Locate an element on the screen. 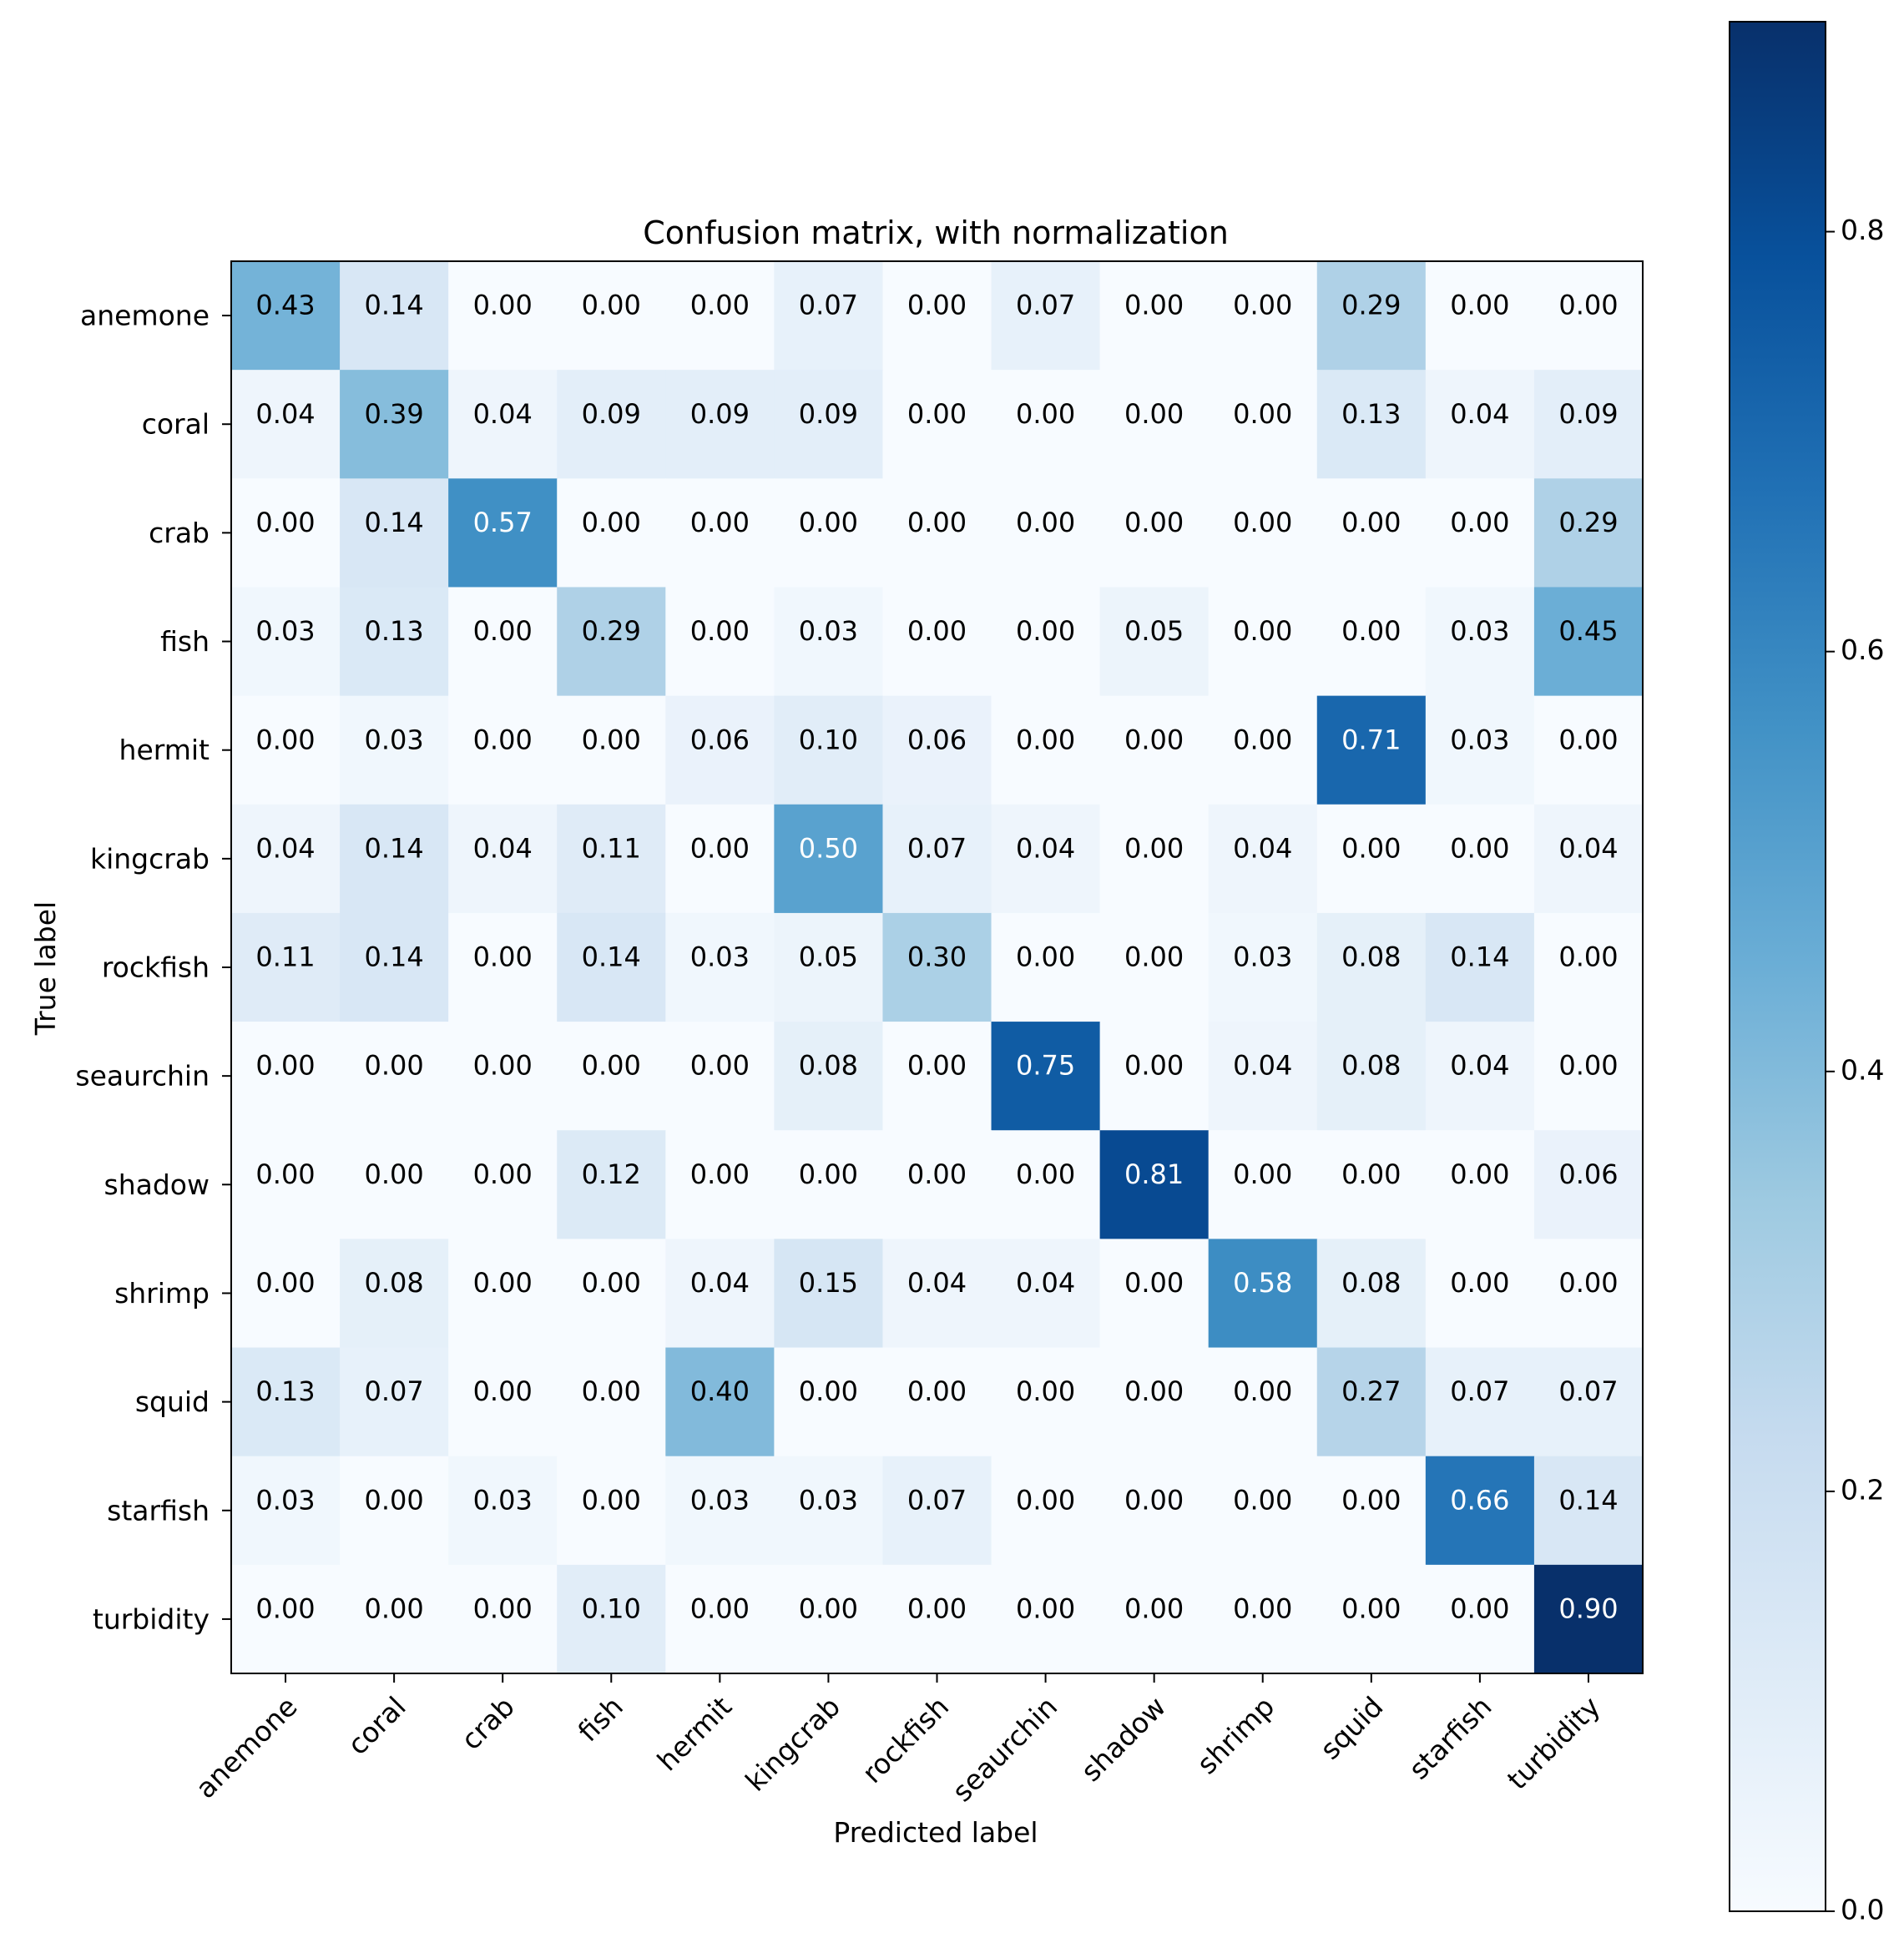  cell-hermit-turbidity is located at coordinates (1588, 750).